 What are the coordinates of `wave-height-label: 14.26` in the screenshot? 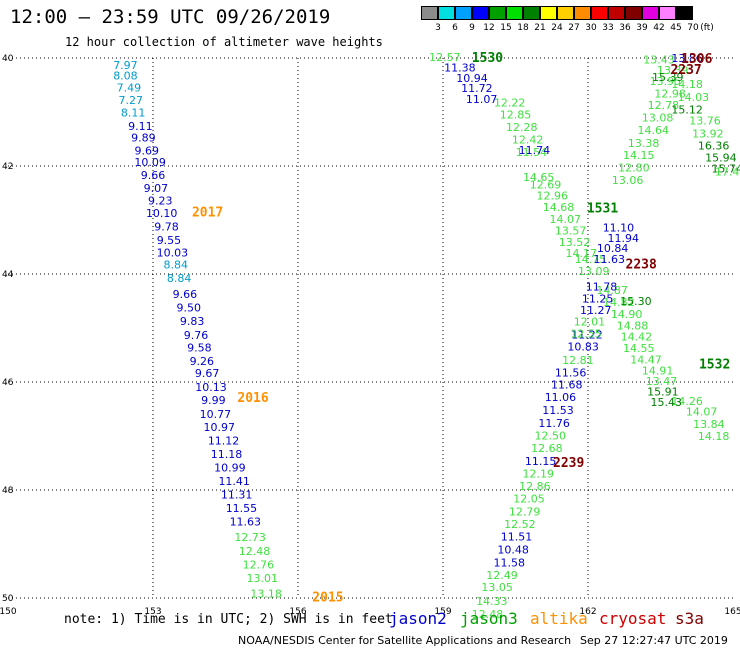 It's located at (687, 401).